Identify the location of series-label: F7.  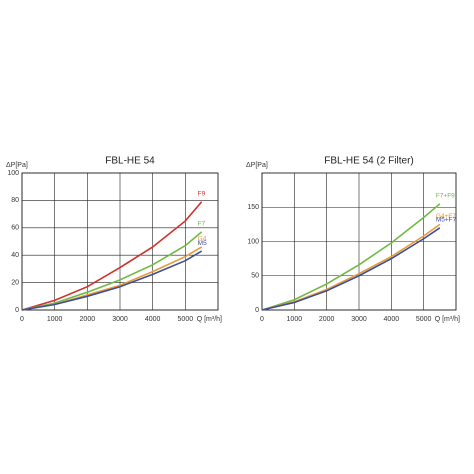
(202, 224).